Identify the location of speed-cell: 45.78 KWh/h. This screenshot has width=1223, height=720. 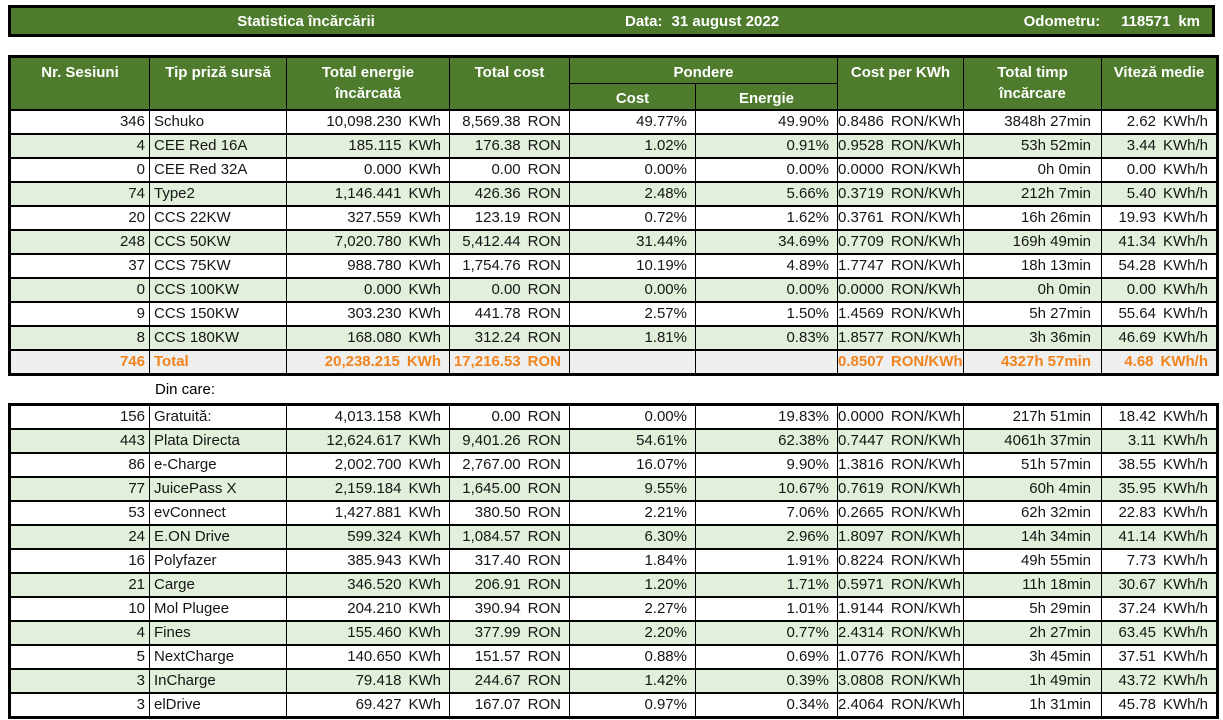
(1159, 705).